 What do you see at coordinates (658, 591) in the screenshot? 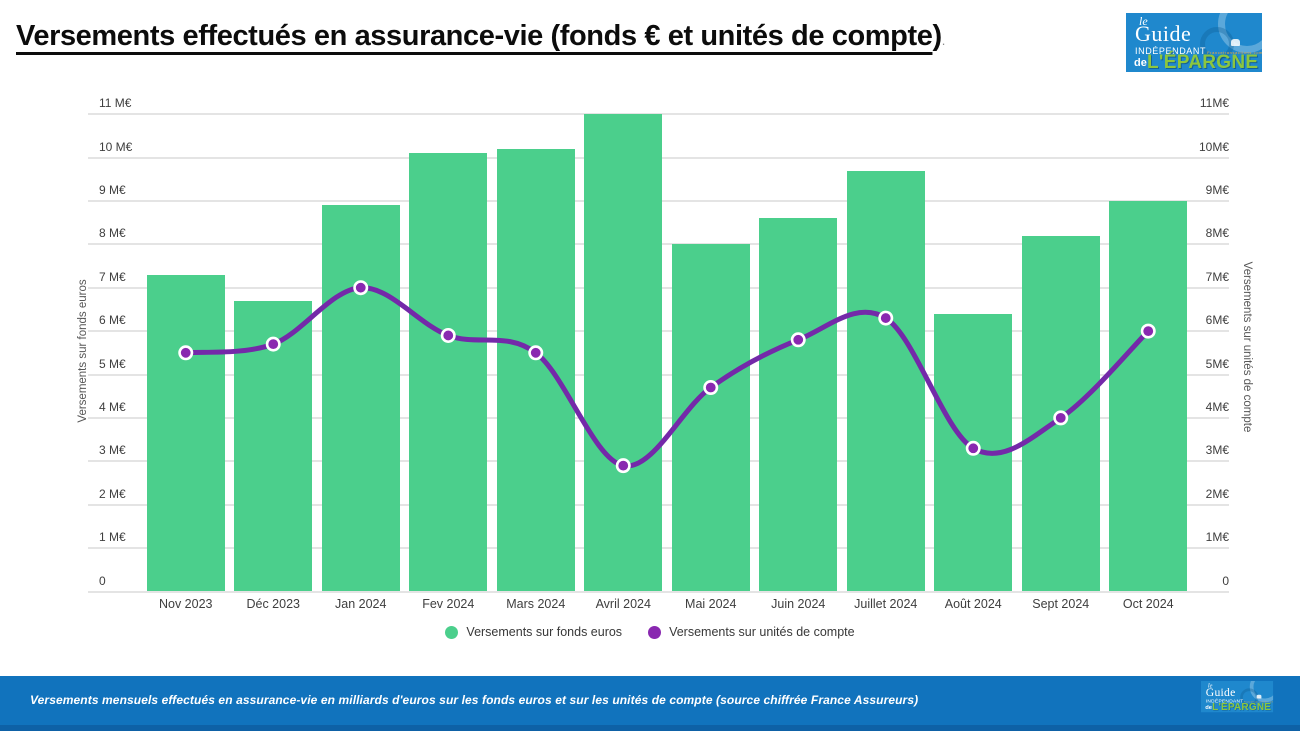
I see `gridline` at bounding box center [658, 591].